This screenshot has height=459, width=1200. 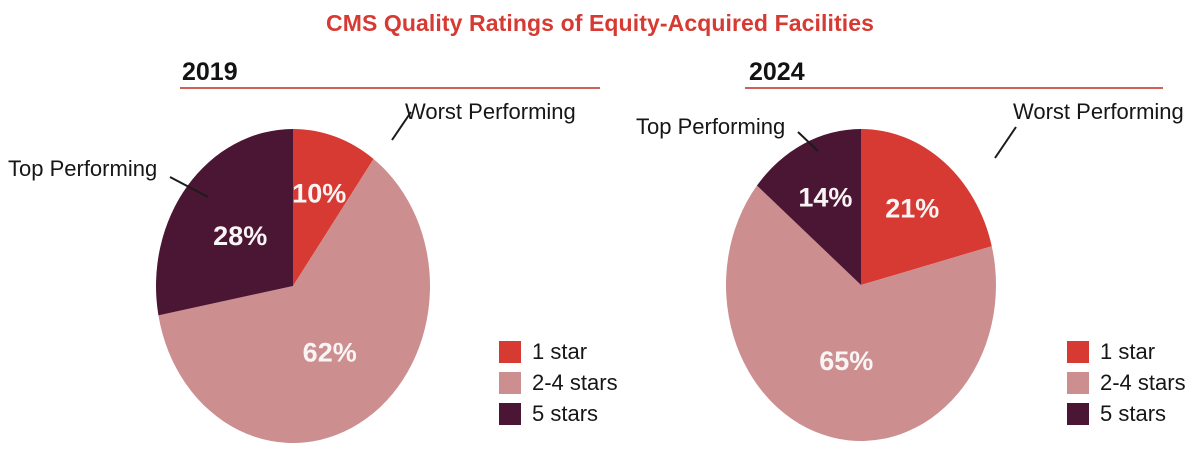 I want to click on year-underline-2024, so click(x=954, y=88).